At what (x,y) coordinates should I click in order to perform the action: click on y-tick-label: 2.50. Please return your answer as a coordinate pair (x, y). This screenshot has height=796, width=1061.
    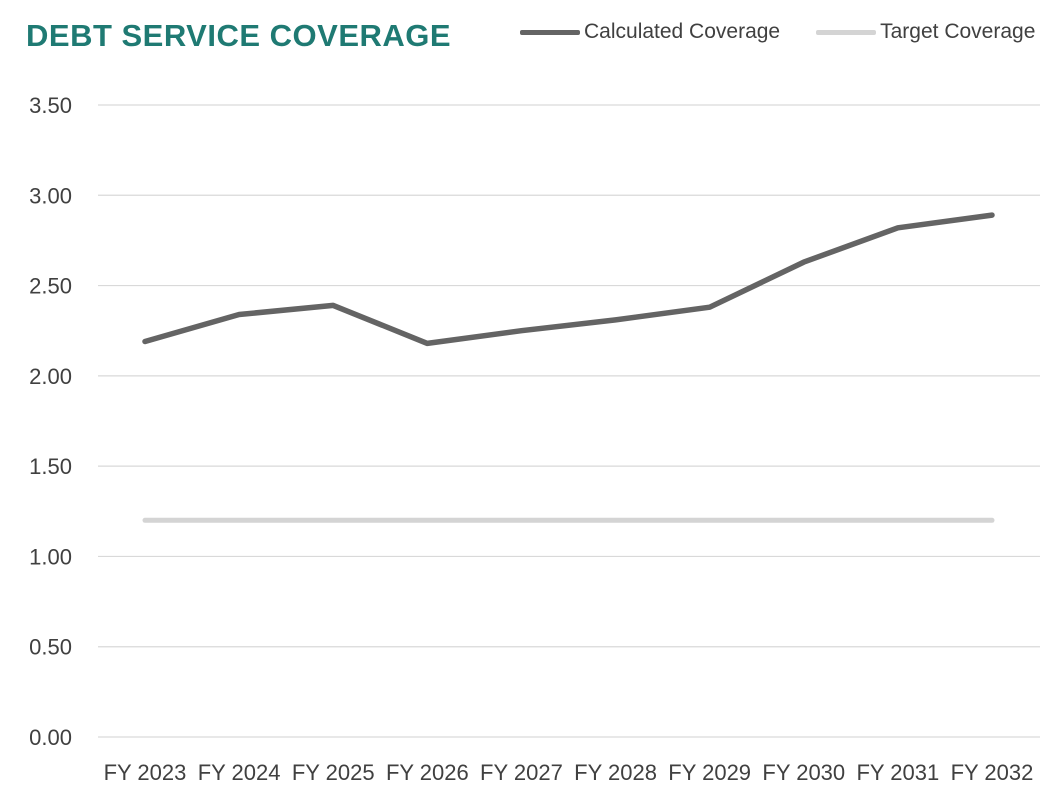
    Looking at the image, I should click on (50, 286).